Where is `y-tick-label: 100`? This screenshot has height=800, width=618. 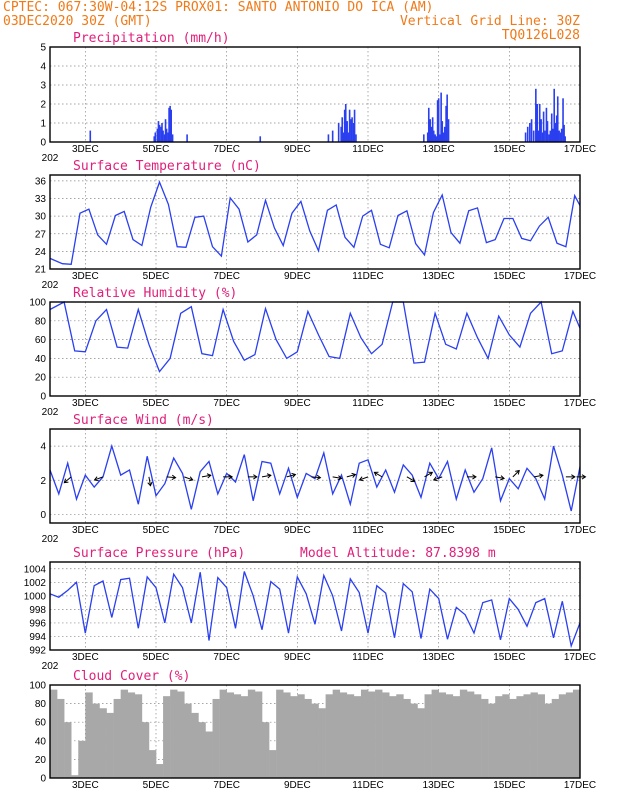
y-tick-label: 100 is located at coordinates (37, 303).